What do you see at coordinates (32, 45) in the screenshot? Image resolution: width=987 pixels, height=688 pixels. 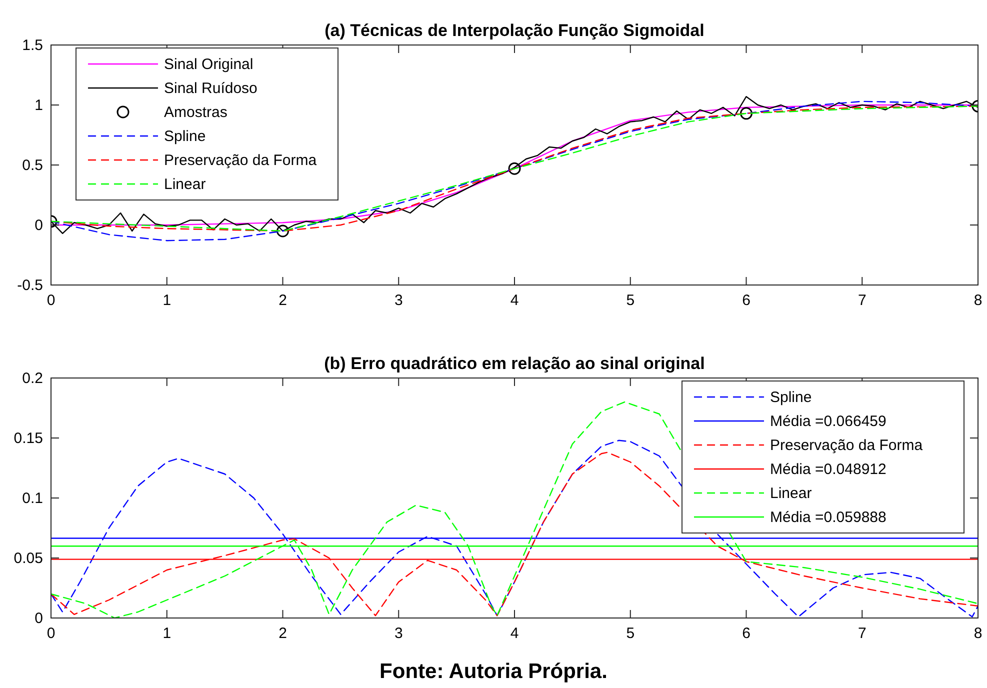 I see `y-tick-label: 1.5` at bounding box center [32, 45].